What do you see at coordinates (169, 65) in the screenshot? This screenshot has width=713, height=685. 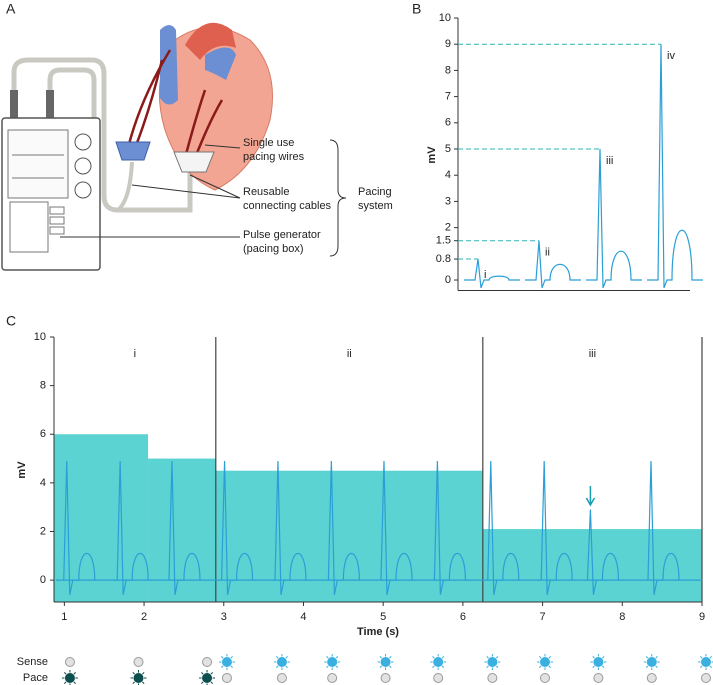 I see `vena-cava` at bounding box center [169, 65].